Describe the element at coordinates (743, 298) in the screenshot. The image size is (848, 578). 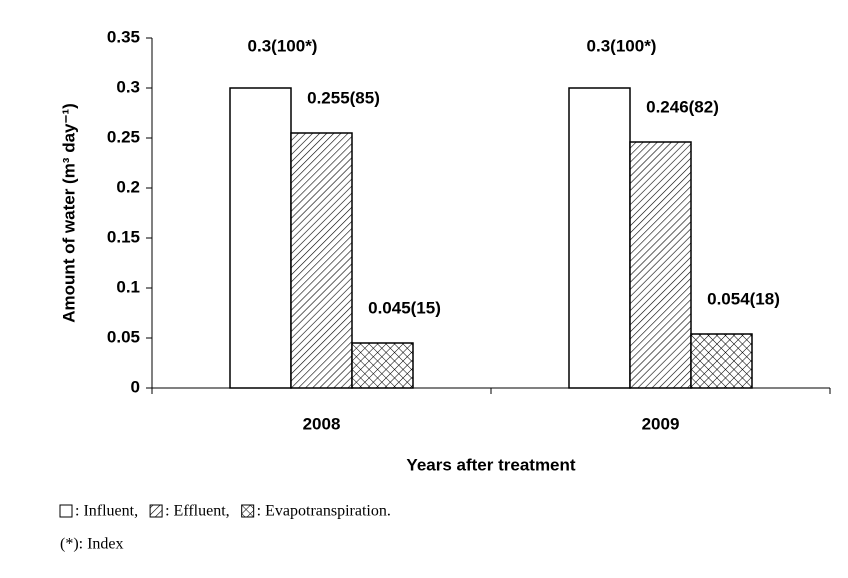
I see `value-label: 0.054(18)` at that location.